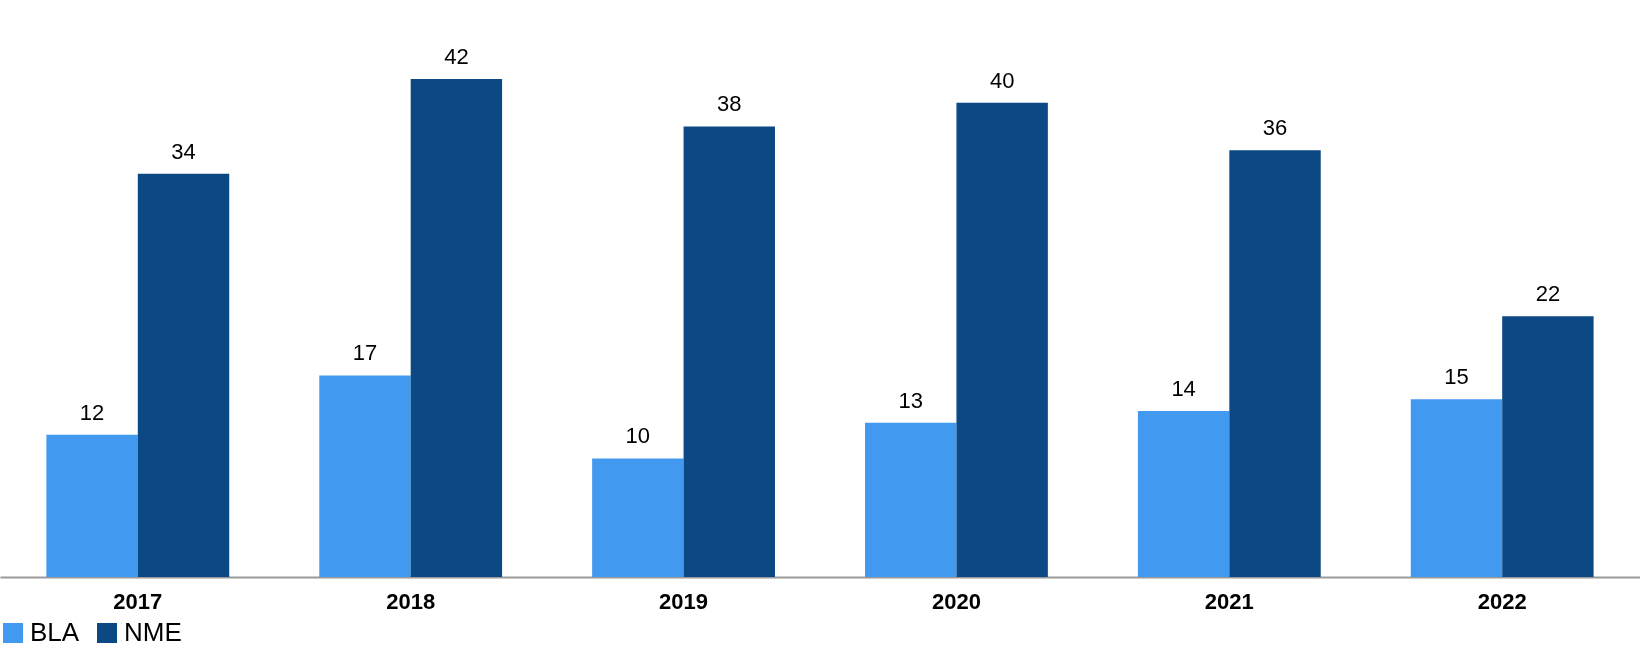 The width and height of the screenshot is (1647, 657). I want to click on legend-label: NME, so click(153, 632).